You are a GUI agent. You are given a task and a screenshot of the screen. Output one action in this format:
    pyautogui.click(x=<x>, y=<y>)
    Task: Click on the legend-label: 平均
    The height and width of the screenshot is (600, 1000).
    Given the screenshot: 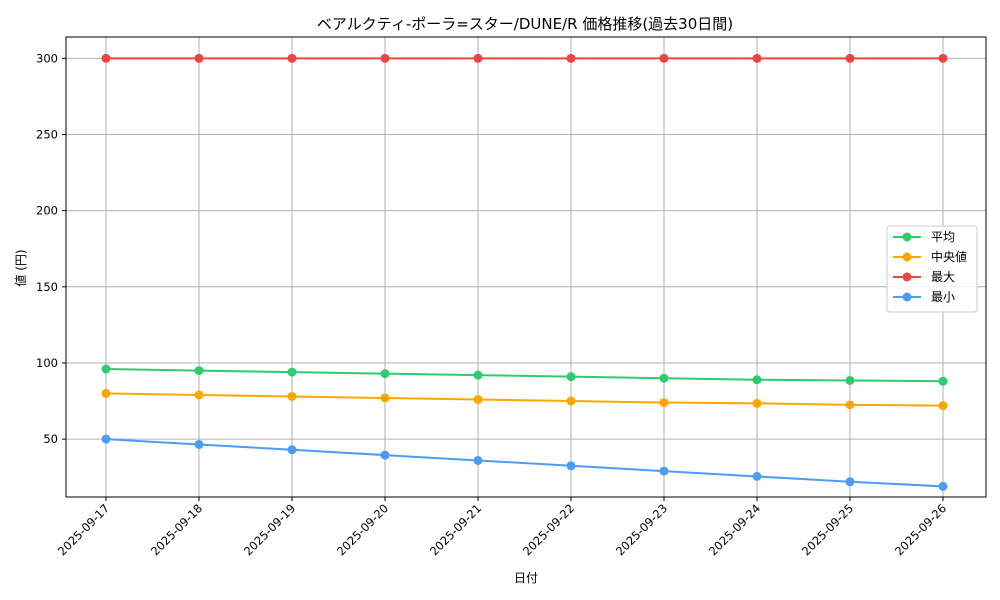 What is the action you would take?
    pyautogui.click(x=943, y=237)
    